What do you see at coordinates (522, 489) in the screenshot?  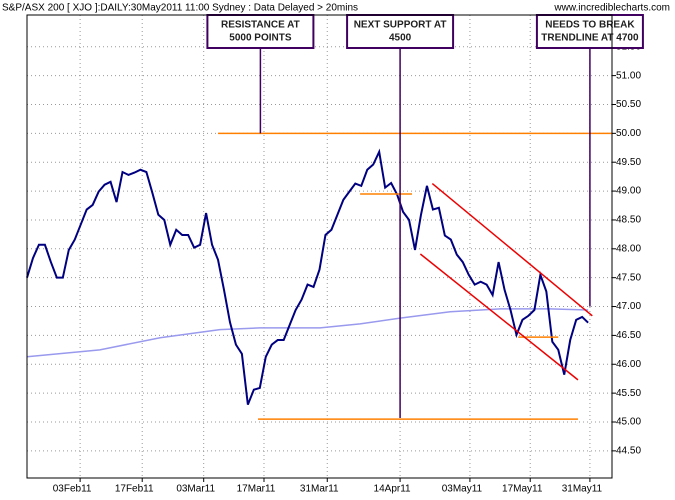 I see `x-tick-label: 17May11` at bounding box center [522, 489].